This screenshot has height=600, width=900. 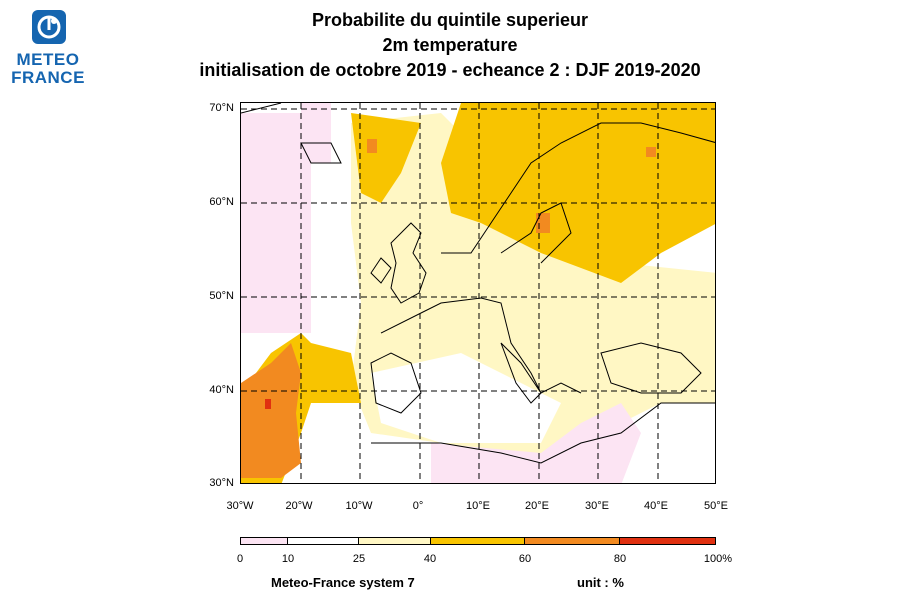 What do you see at coordinates (478, 506) in the screenshot?
I see `lon-label-10e: 10°E` at bounding box center [478, 506].